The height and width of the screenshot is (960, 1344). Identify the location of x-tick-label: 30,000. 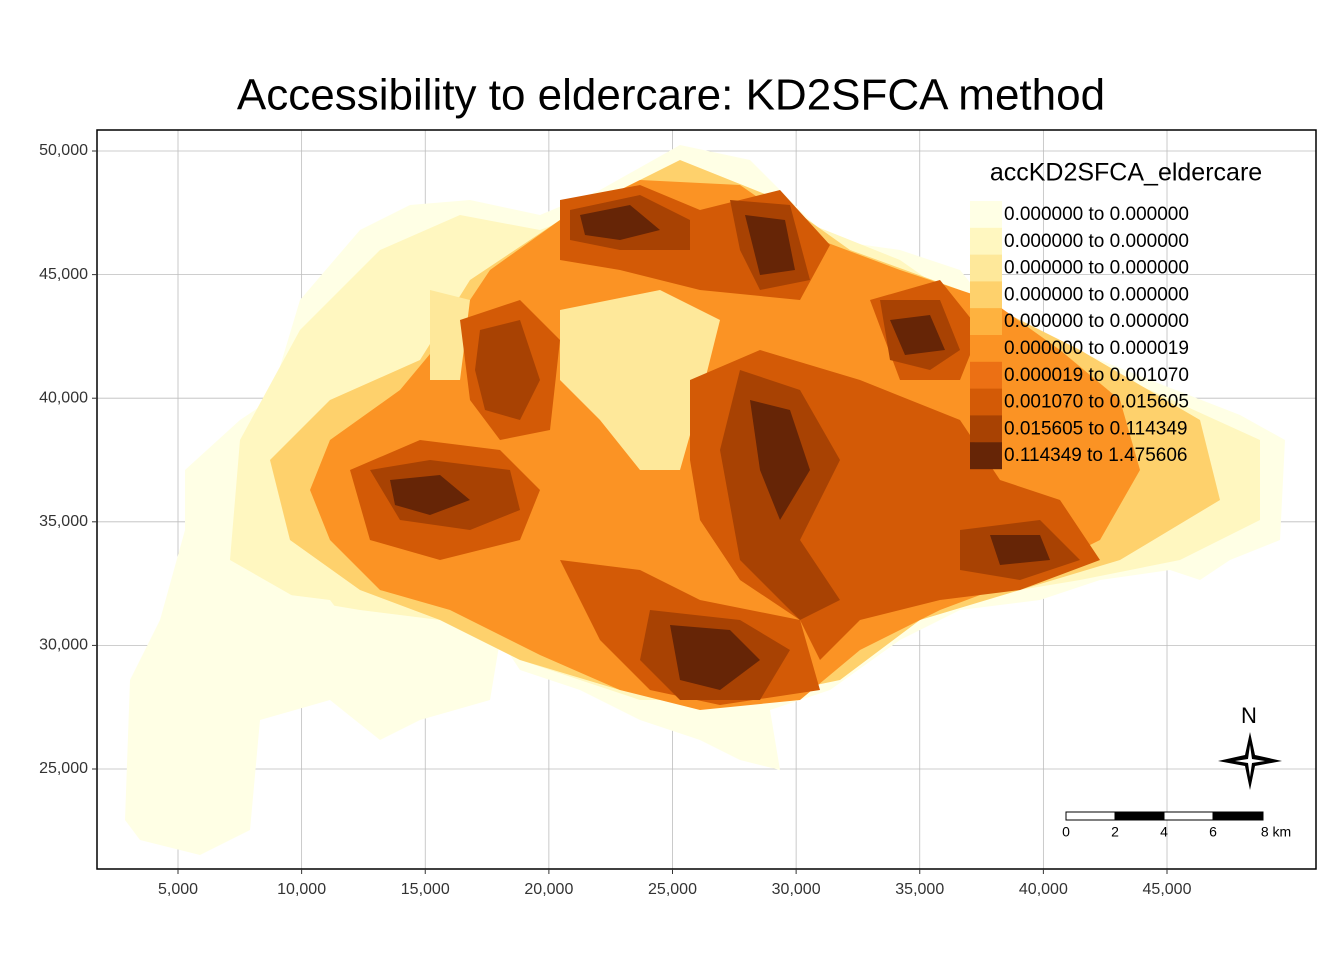
(796, 889).